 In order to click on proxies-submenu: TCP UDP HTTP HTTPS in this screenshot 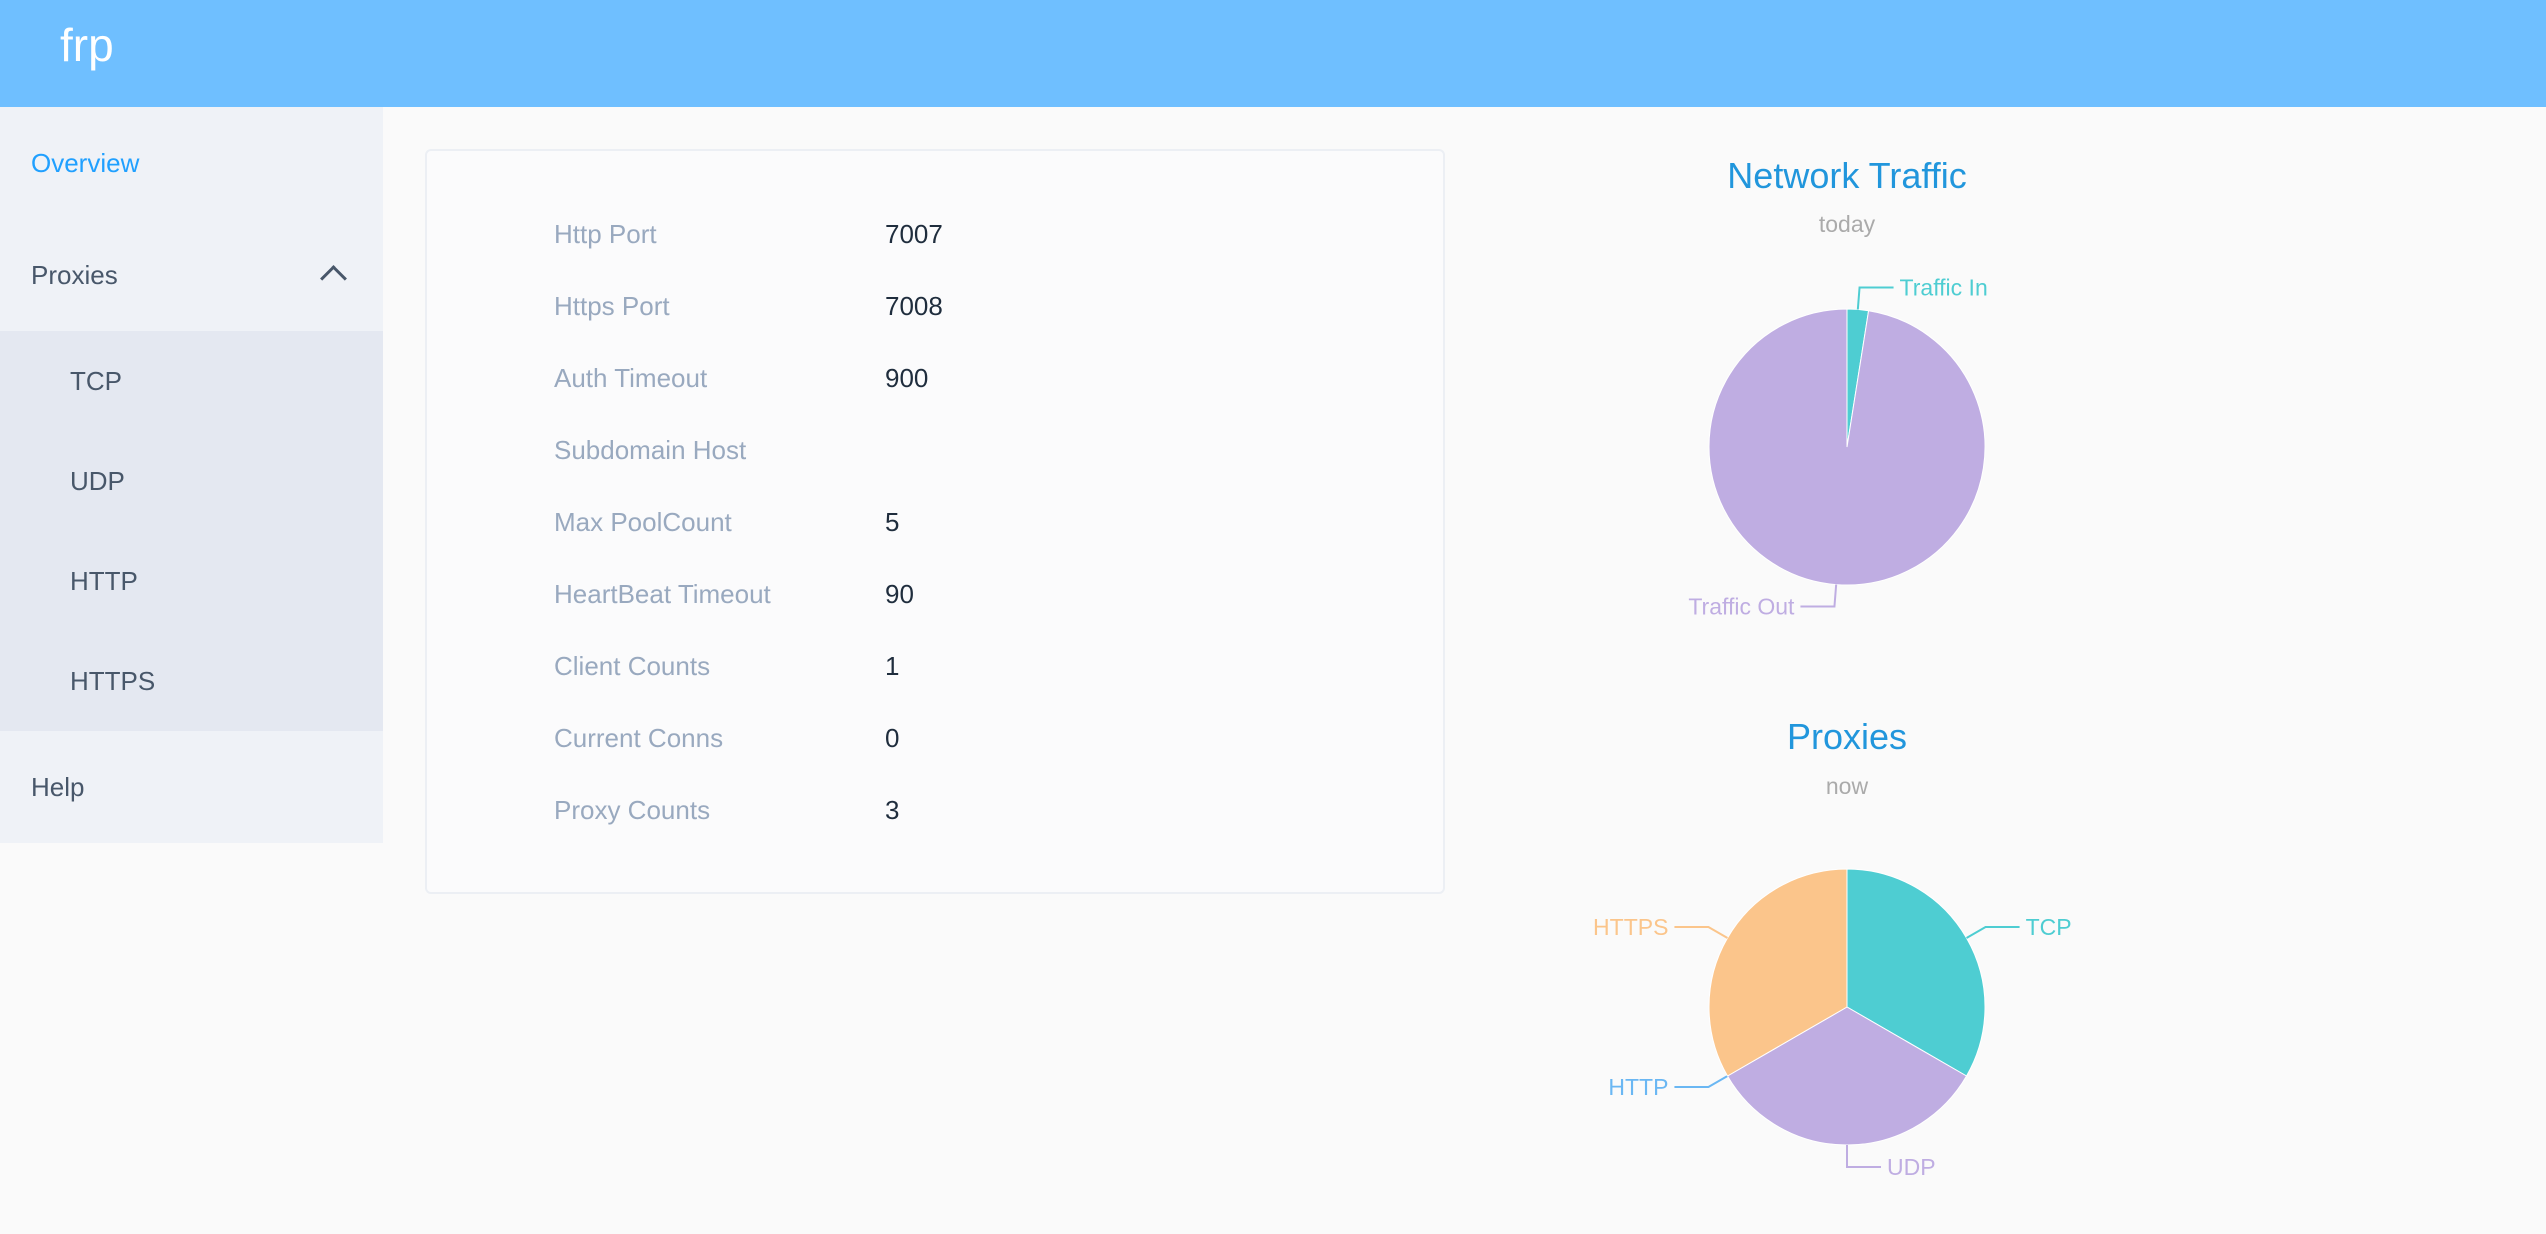, I will do `click(191, 531)`.